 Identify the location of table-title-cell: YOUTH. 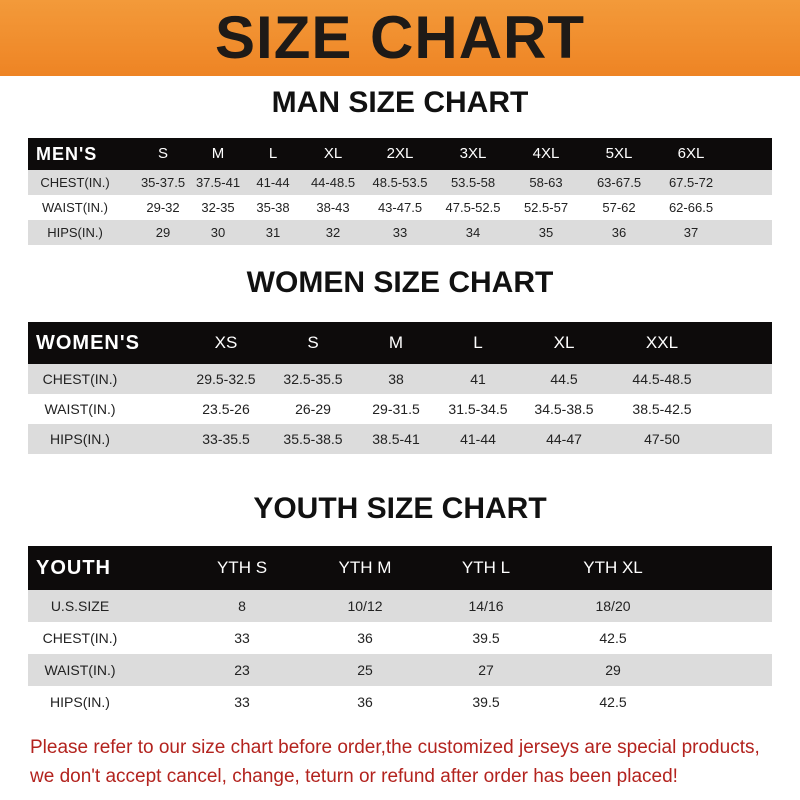
(73, 568).